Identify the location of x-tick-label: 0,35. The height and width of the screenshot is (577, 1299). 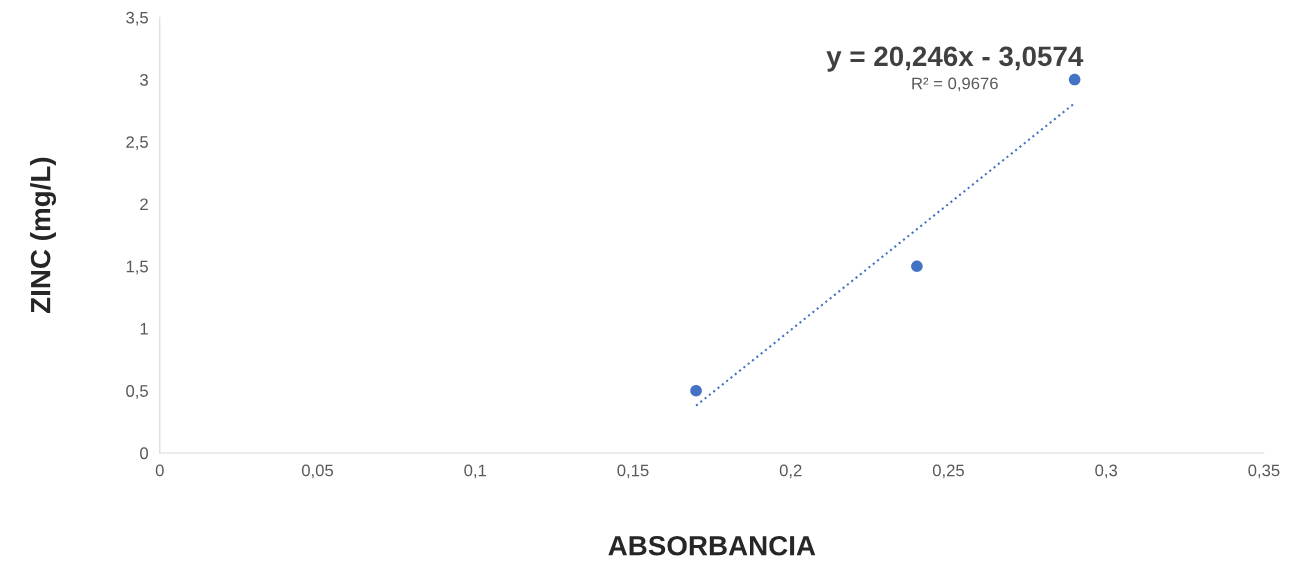
(1264, 471).